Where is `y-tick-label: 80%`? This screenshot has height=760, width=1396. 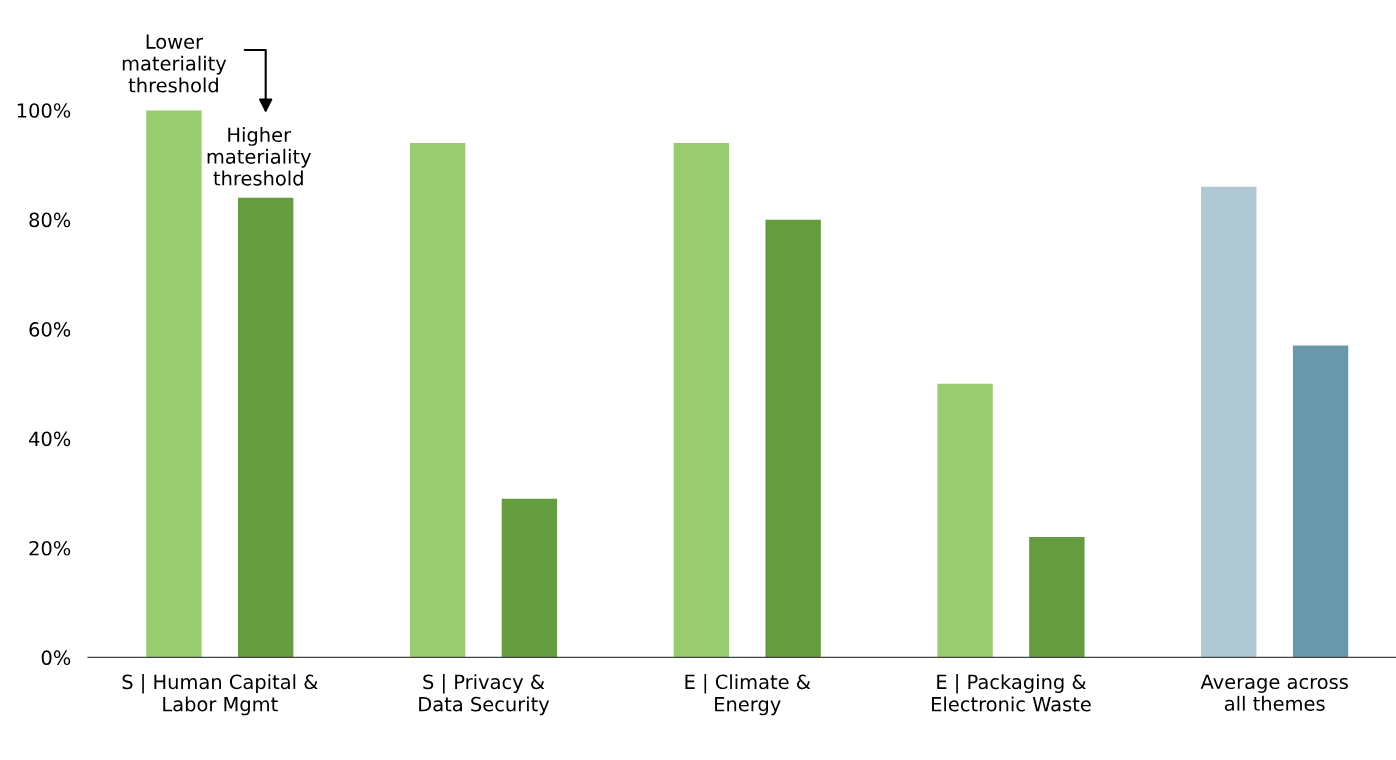 y-tick-label: 80% is located at coordinates (50, 220).